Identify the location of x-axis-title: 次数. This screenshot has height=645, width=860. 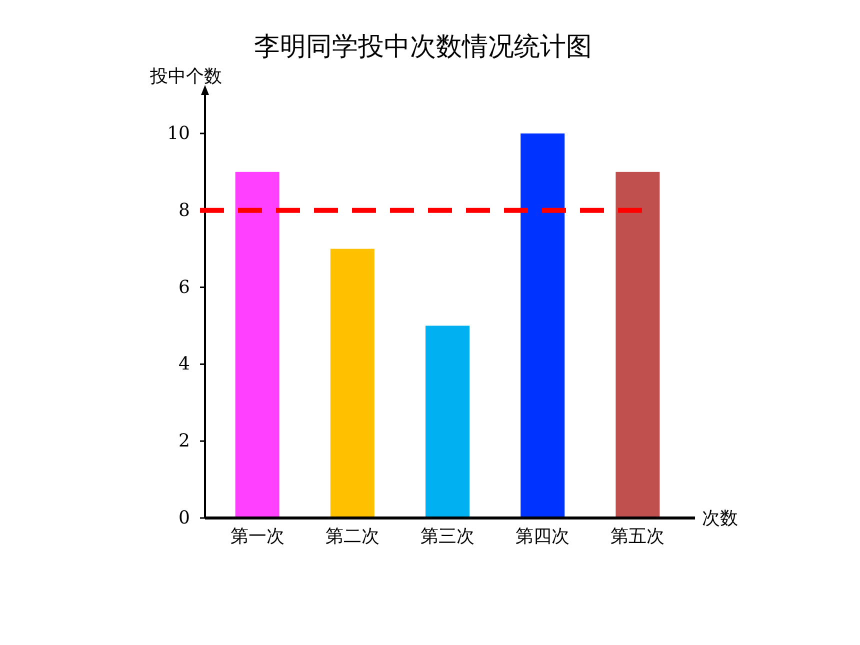
(720, 518).